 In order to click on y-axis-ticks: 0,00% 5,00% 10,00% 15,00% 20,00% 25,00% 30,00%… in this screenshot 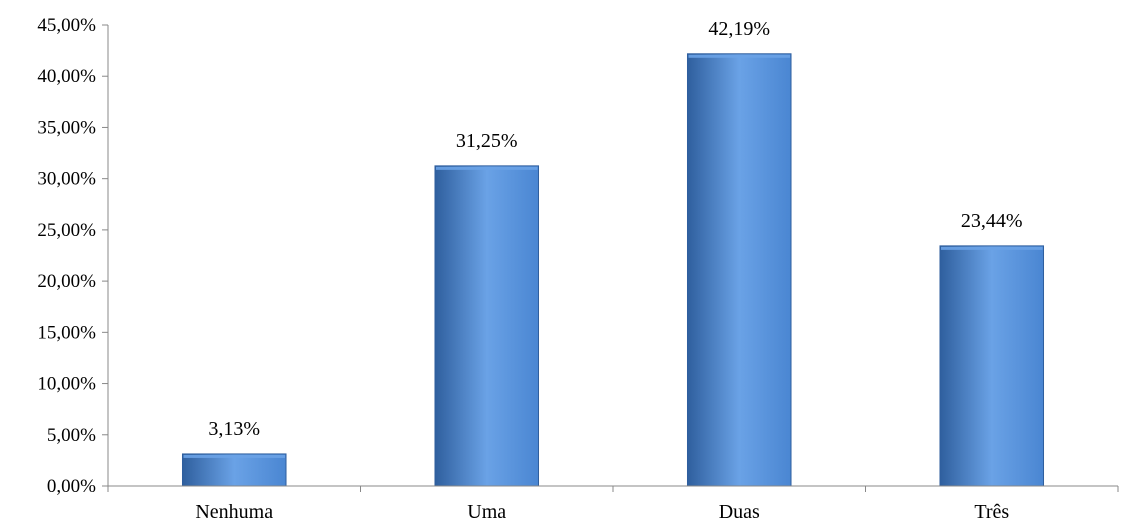, I will do `click(72, 256)`.